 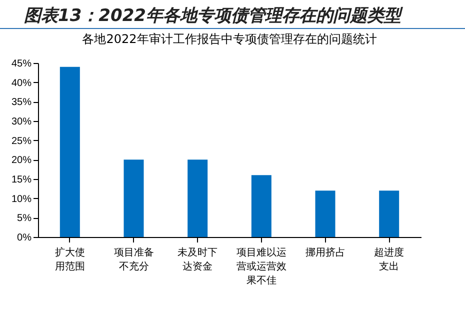 I want to click on y-tick-label: 35%, so click(x=21, y=102).